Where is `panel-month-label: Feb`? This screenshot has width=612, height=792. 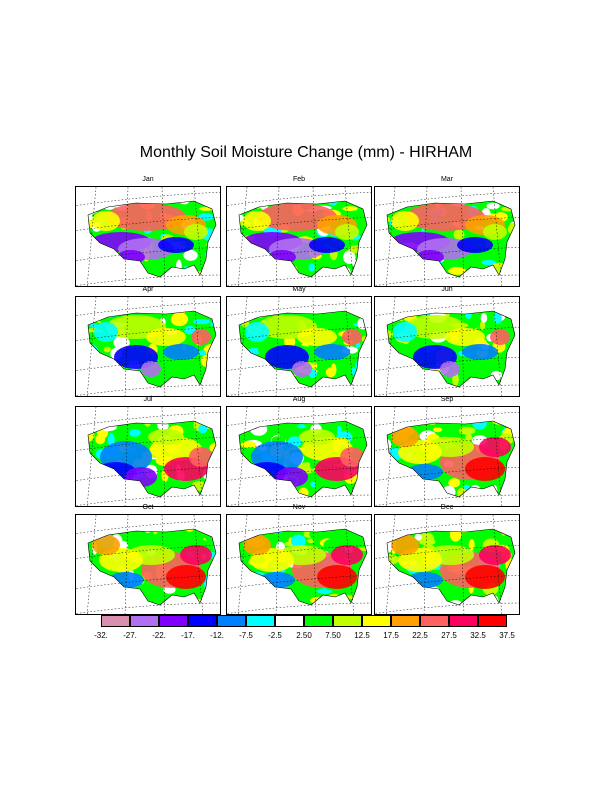
panel-month-label: Feb is located at coordinates (299, 179).